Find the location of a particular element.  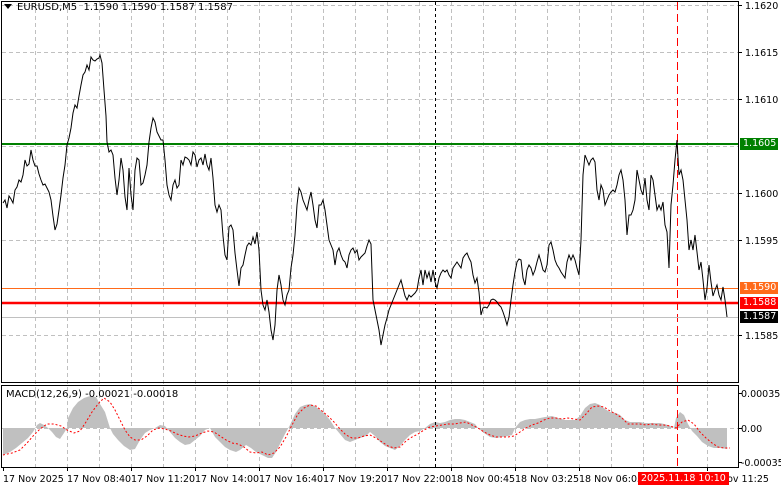

macd-tick: 0.00 is located at coordinates (751, 429).